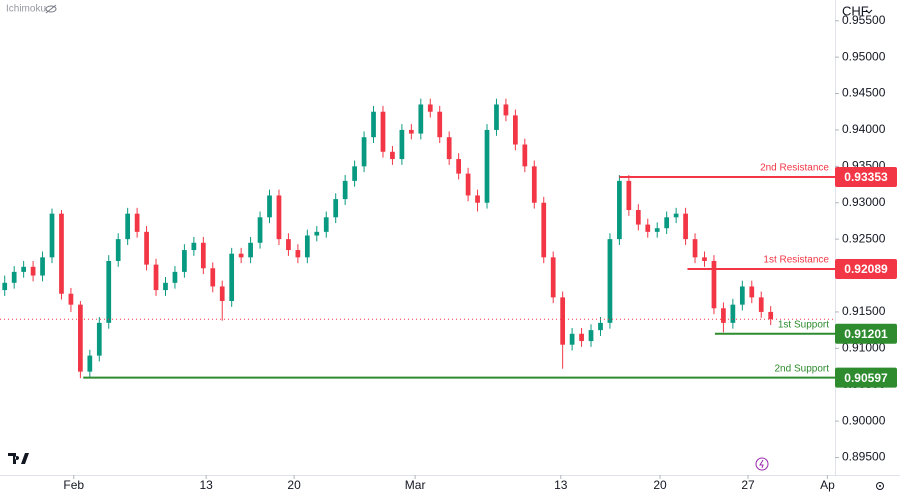 This screenshot has width=900, height=503. Describe the element at coordinates (864, 348) in the screenshot. I see `y-tick-label: 0.91000` at that location.